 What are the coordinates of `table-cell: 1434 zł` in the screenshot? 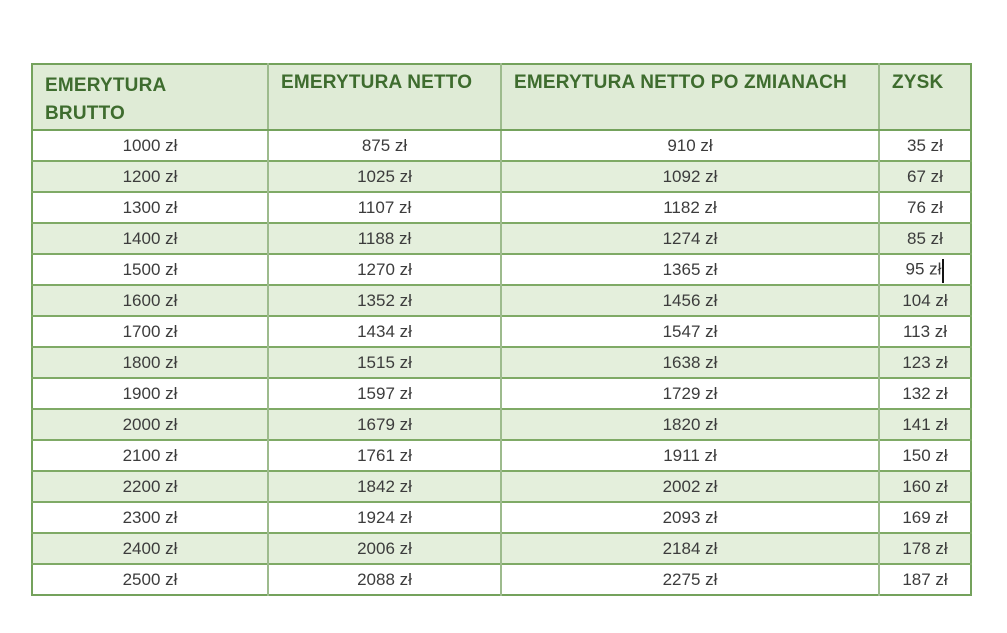 It's located at (384, 331).